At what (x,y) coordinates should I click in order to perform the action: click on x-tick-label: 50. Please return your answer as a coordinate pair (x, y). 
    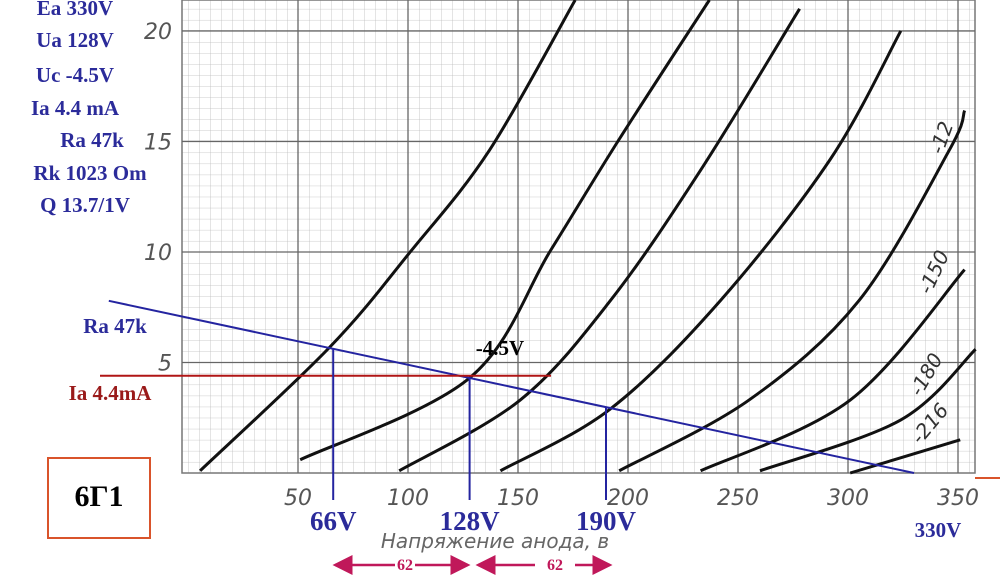
    Looking at the image, I should click on (298, 498).